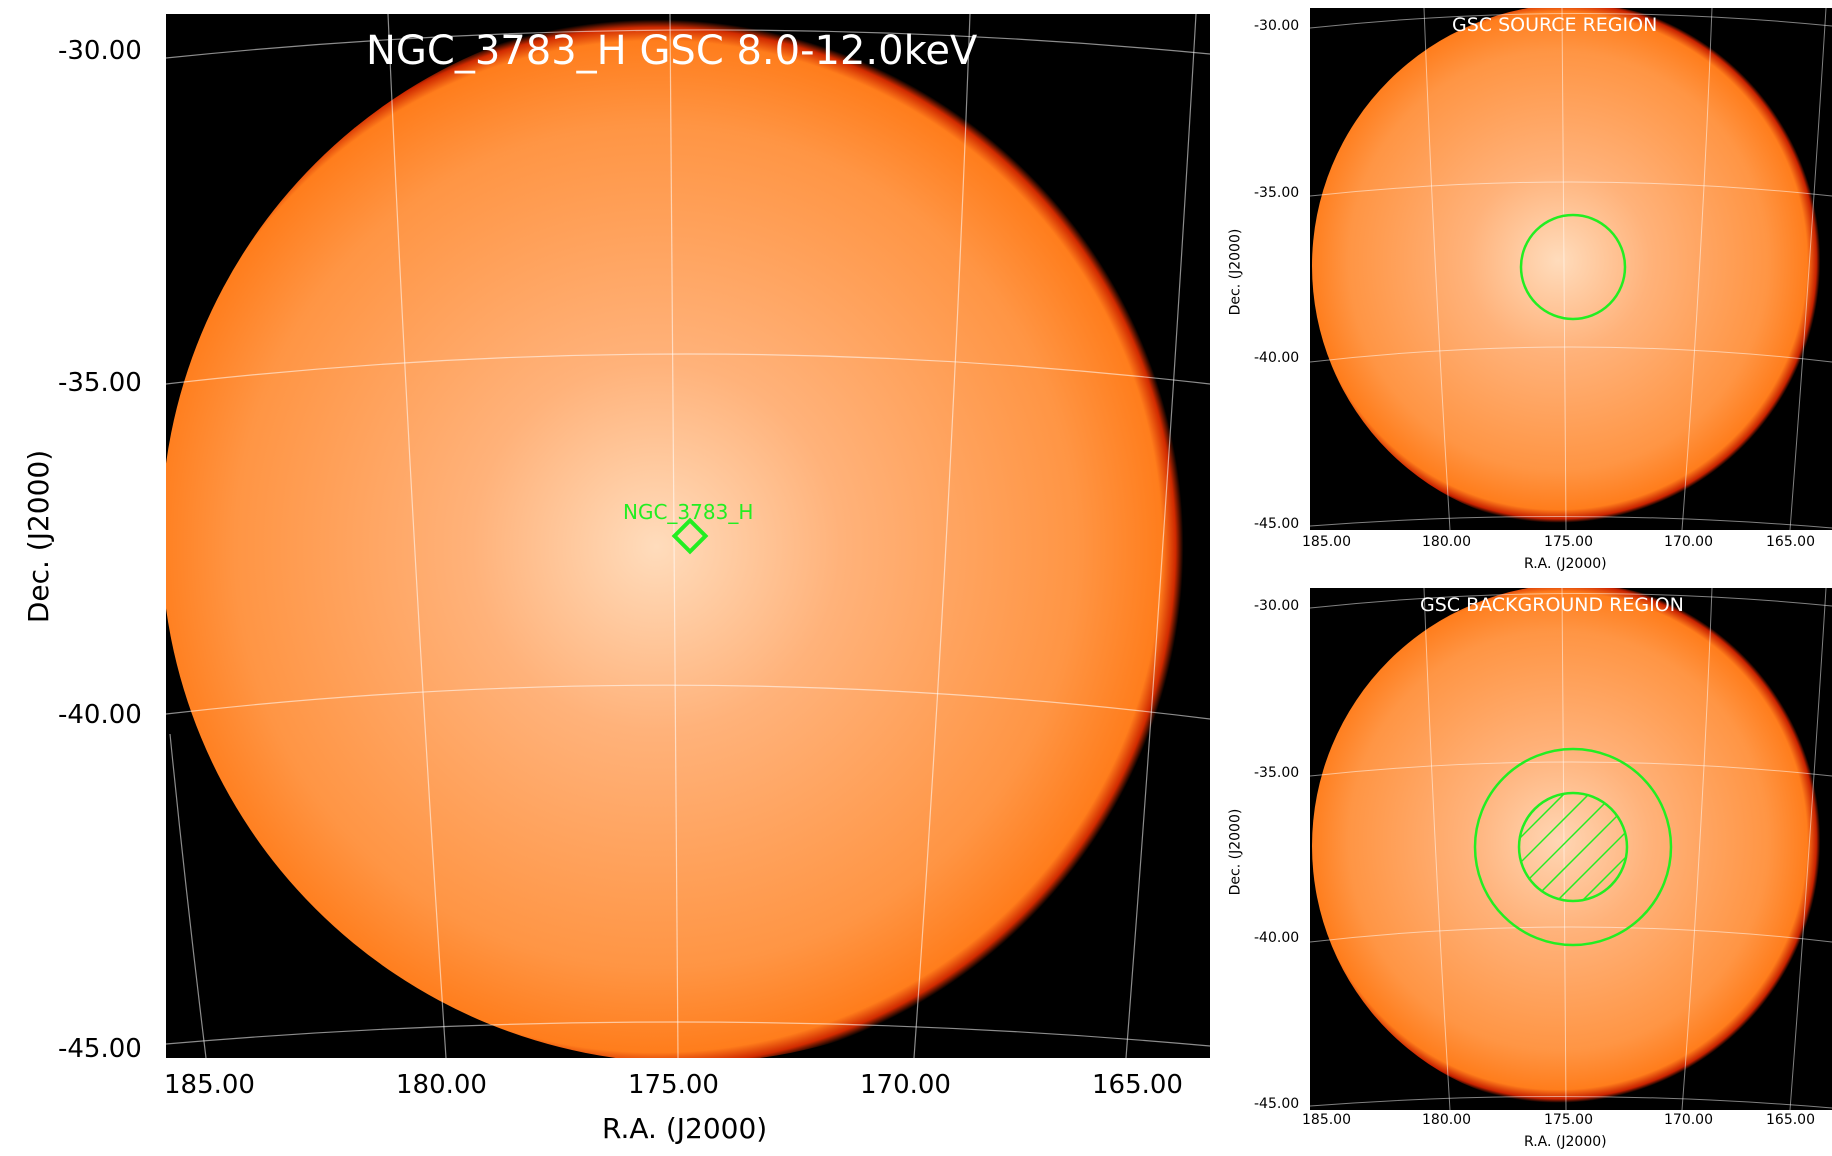  I want to click on source-y-axis-title: Dec. (J2000), so click(1235, 272).